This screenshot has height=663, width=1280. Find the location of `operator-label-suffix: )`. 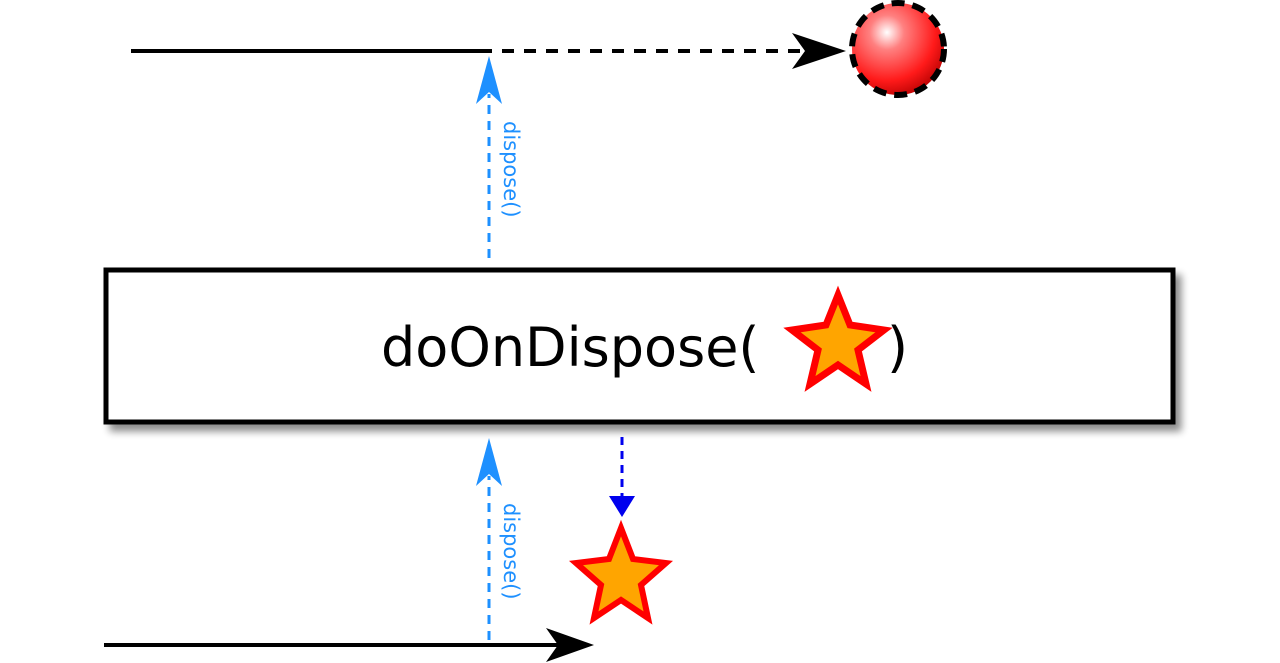

operator-label-suffix: ) is located at coordinates (897, 347).